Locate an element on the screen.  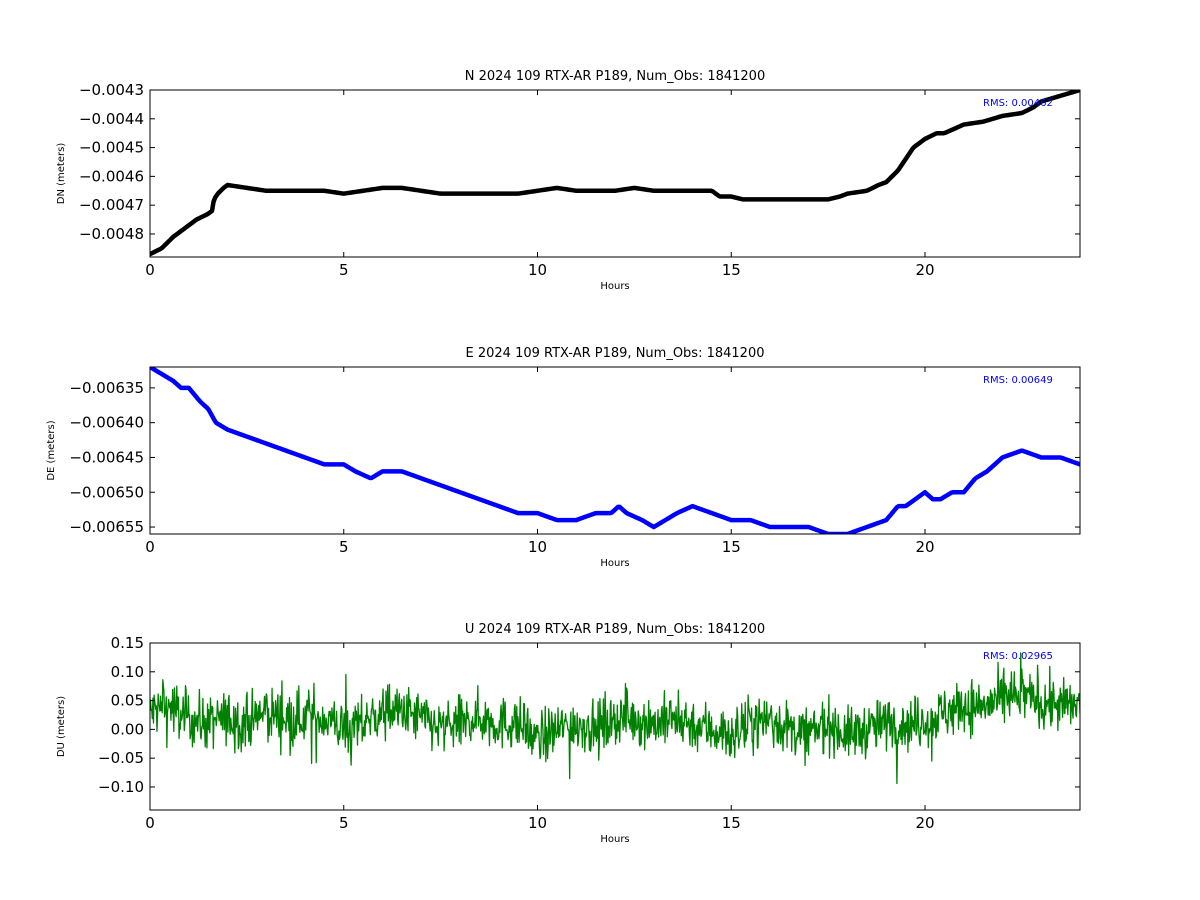
y-axis-label: DE (meters) is located at coordinates (51, 450).